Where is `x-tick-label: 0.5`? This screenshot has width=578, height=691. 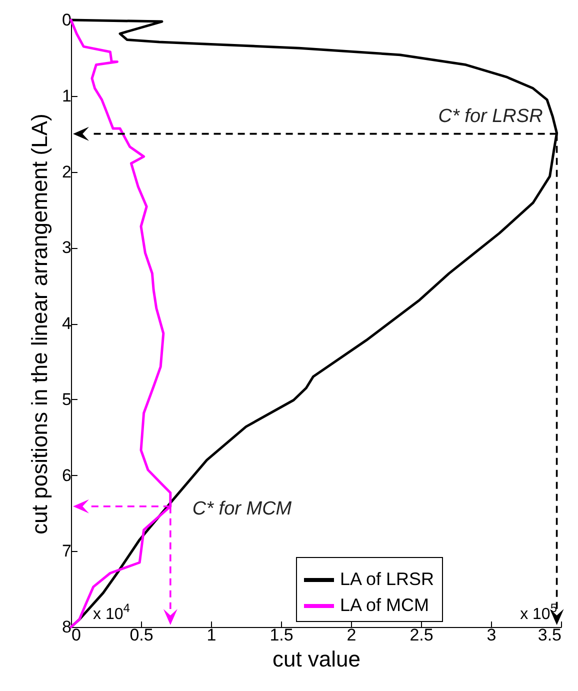 x-tick-label: 0.5 is located at coordinates (142, 635).